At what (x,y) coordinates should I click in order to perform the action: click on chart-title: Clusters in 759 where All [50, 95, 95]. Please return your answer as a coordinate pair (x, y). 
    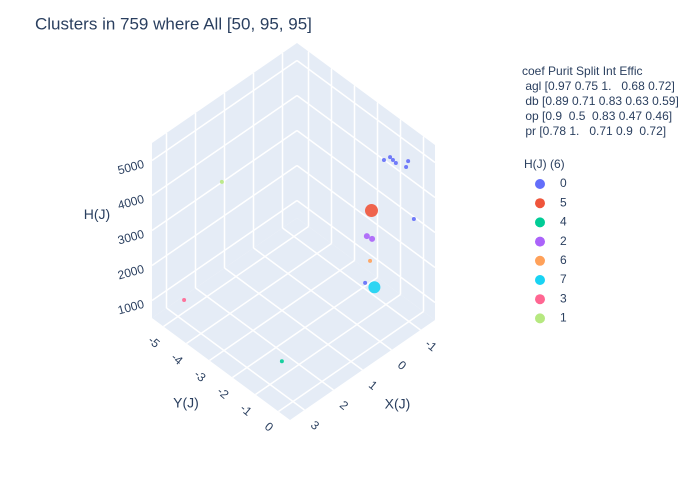
    Looking at the image, I should click on (173, 23).